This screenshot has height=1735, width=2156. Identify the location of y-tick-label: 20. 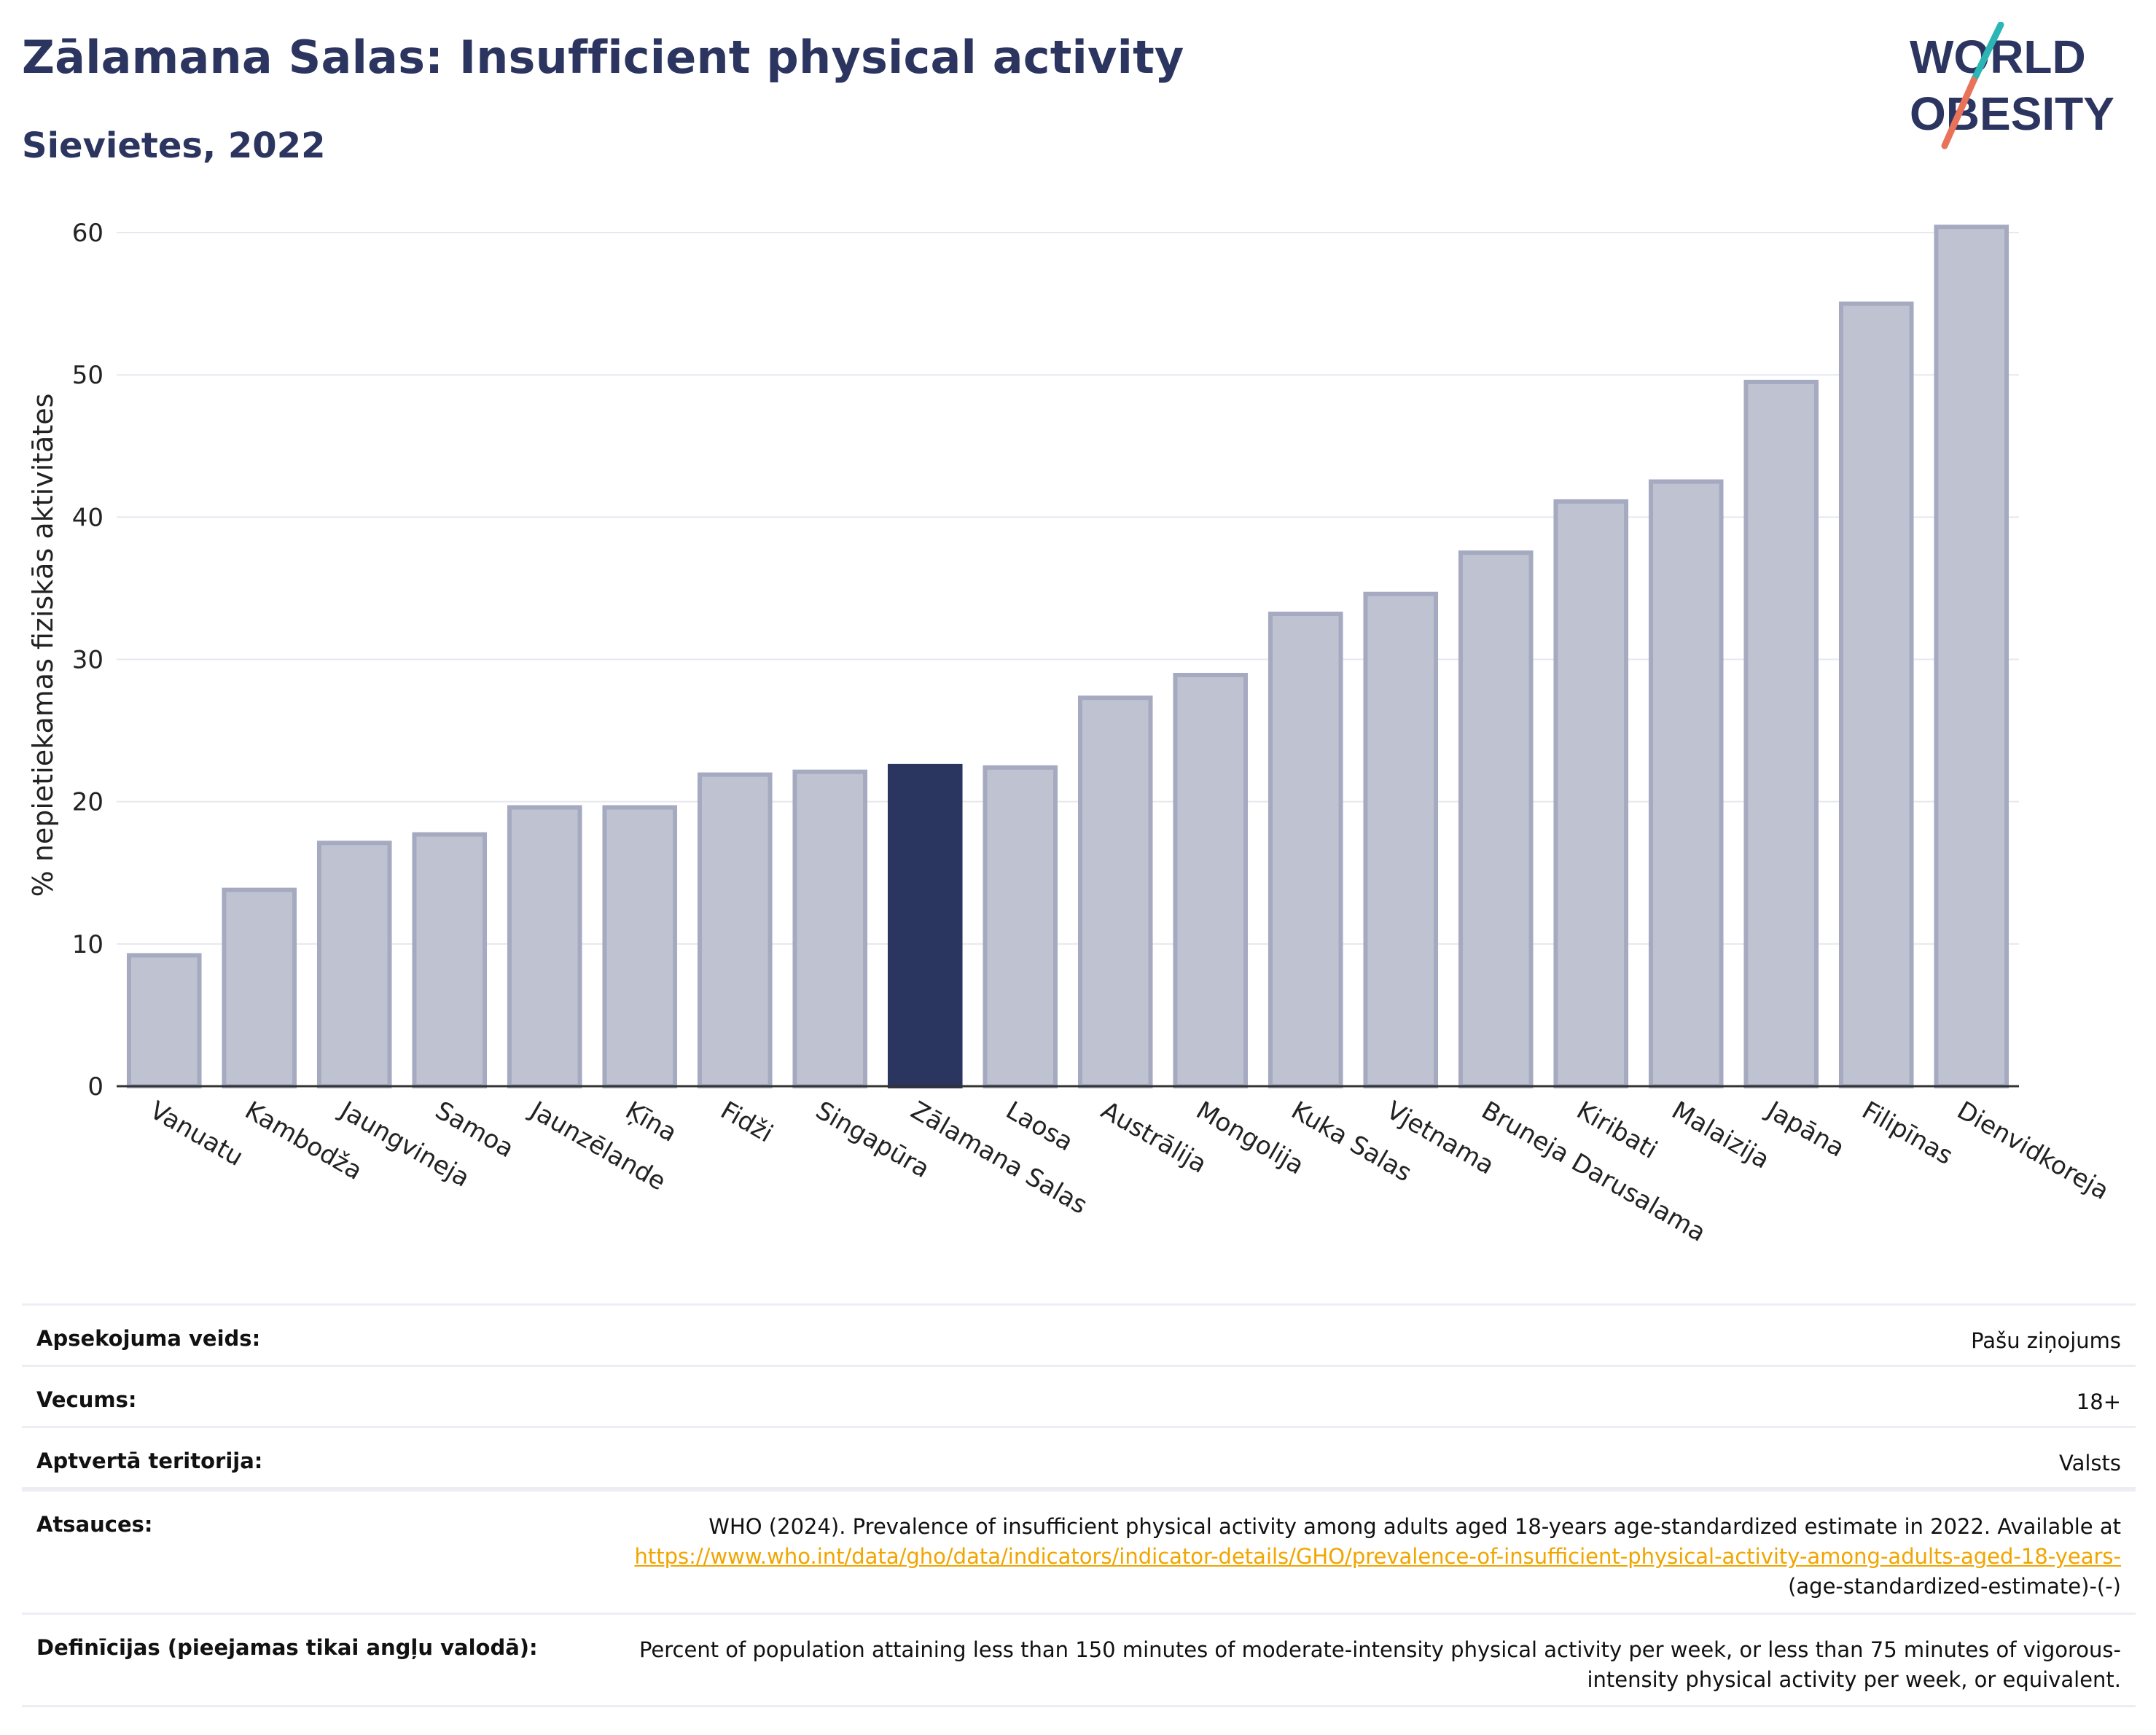
(87, 802).